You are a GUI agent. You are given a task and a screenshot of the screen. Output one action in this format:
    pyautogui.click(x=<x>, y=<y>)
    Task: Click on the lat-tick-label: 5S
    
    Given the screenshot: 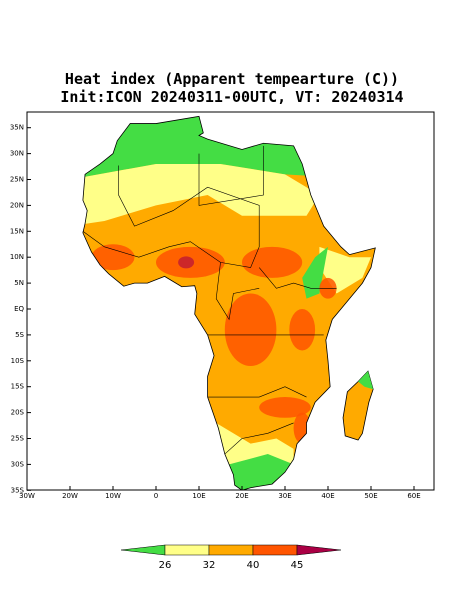 What is the action you would take?
    pyautogui.click(x=19, y=335)
    